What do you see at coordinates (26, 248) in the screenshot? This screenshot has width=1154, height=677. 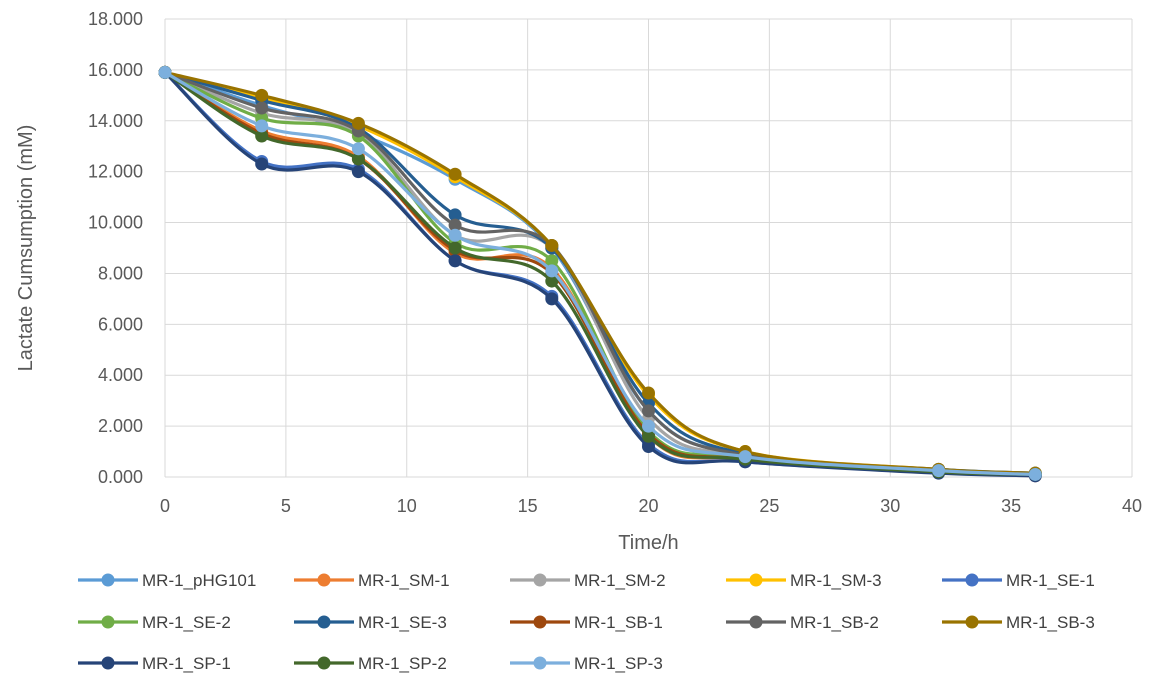 I see `y-axis-title: Lactate Cumsumption (mM)` at bounding box center [26, 248].